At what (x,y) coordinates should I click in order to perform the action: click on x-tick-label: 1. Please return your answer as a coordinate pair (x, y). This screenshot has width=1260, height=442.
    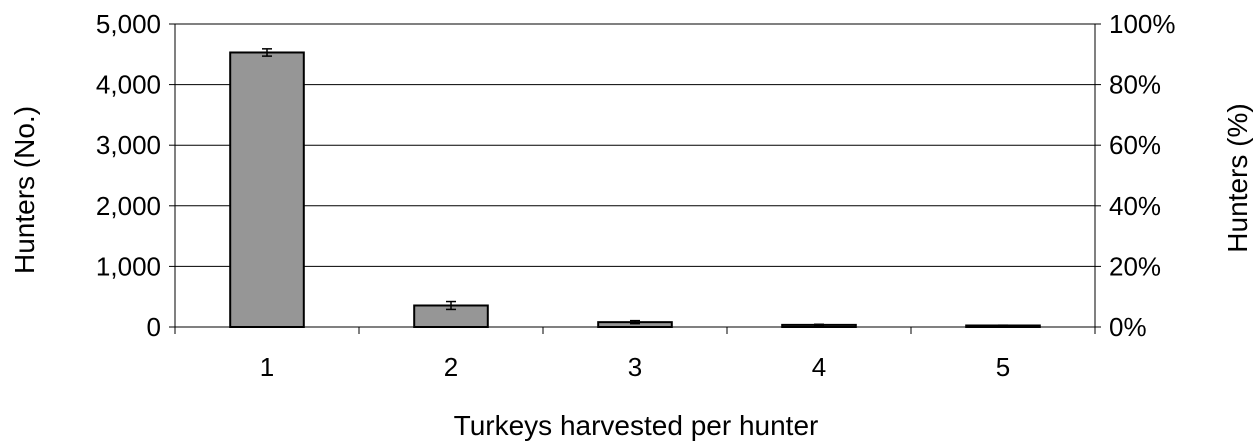
    Looking at the image, I should click on (267, 367).